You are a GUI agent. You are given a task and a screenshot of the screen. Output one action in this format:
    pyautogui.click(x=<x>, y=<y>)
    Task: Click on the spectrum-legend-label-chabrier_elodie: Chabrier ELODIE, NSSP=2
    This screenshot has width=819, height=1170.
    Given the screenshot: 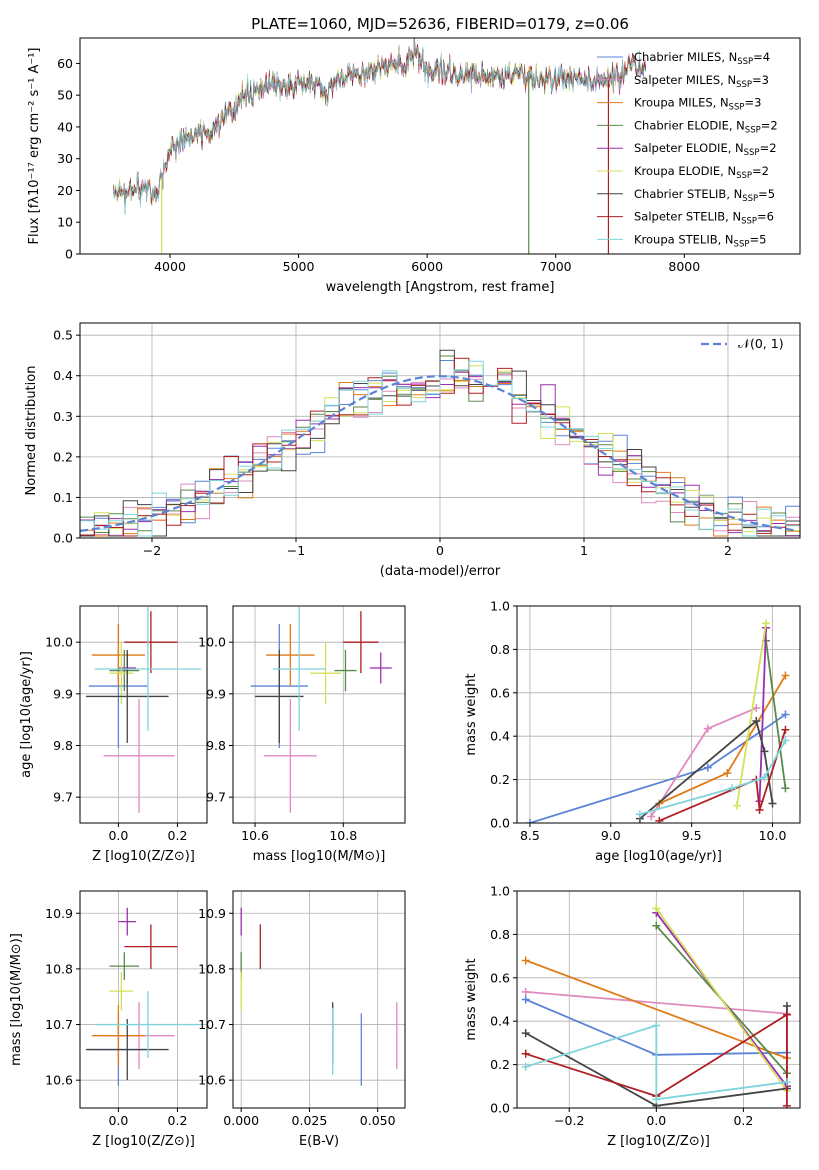 What is the action you would take?
    pyautogui.click(x=706, y=126)
    